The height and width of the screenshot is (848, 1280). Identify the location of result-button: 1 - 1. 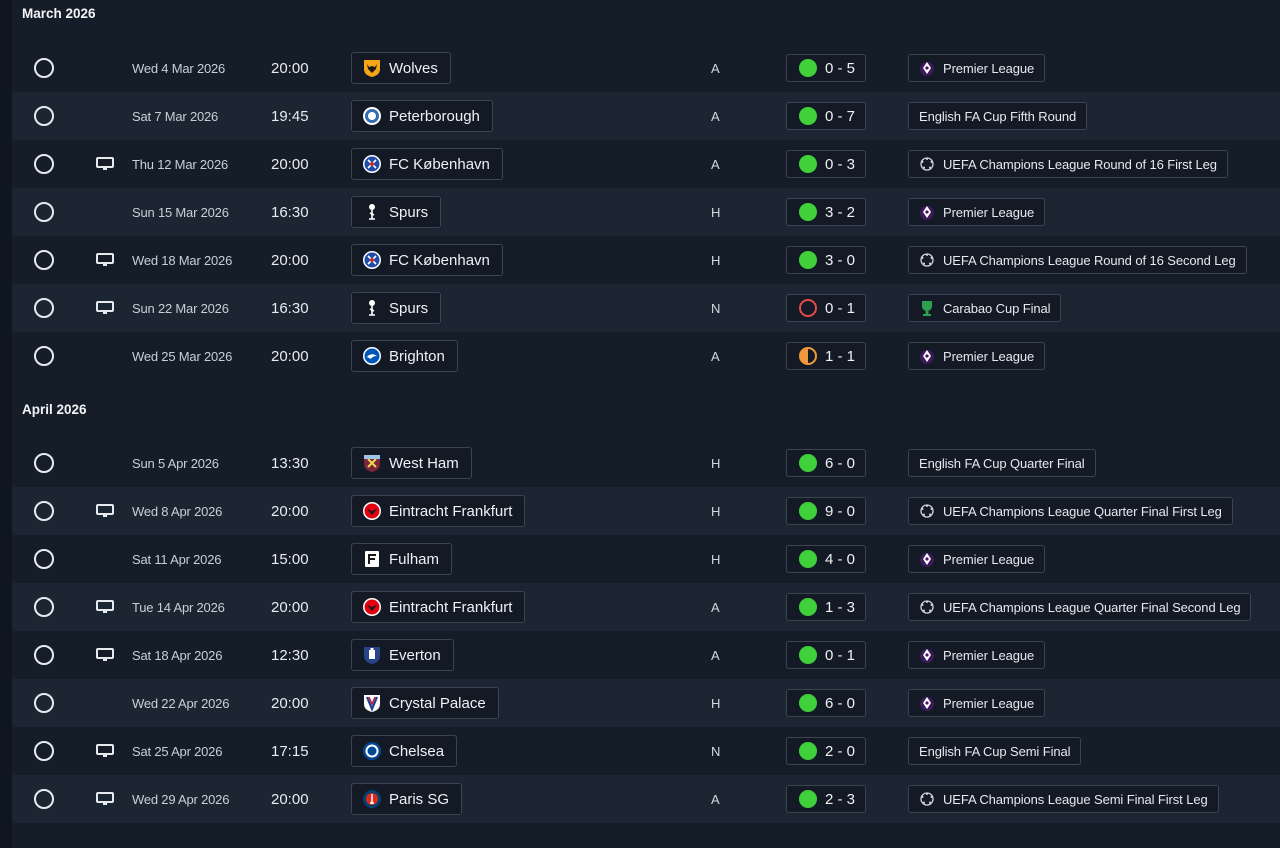
(826, 356).